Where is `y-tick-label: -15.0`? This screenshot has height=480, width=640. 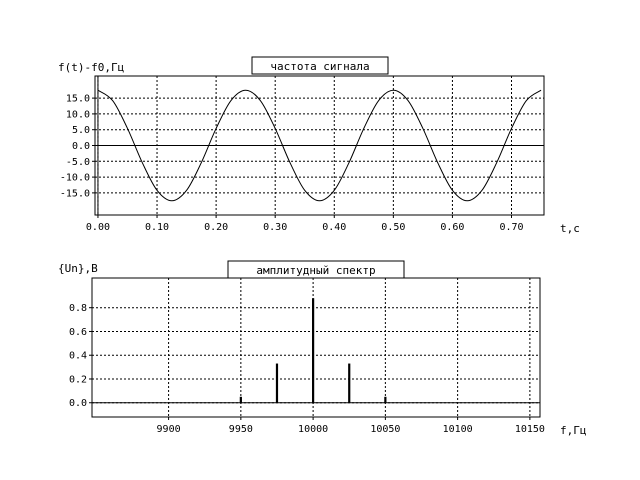 y-tick-label: -15.0 is located at coordinates (75, 193).